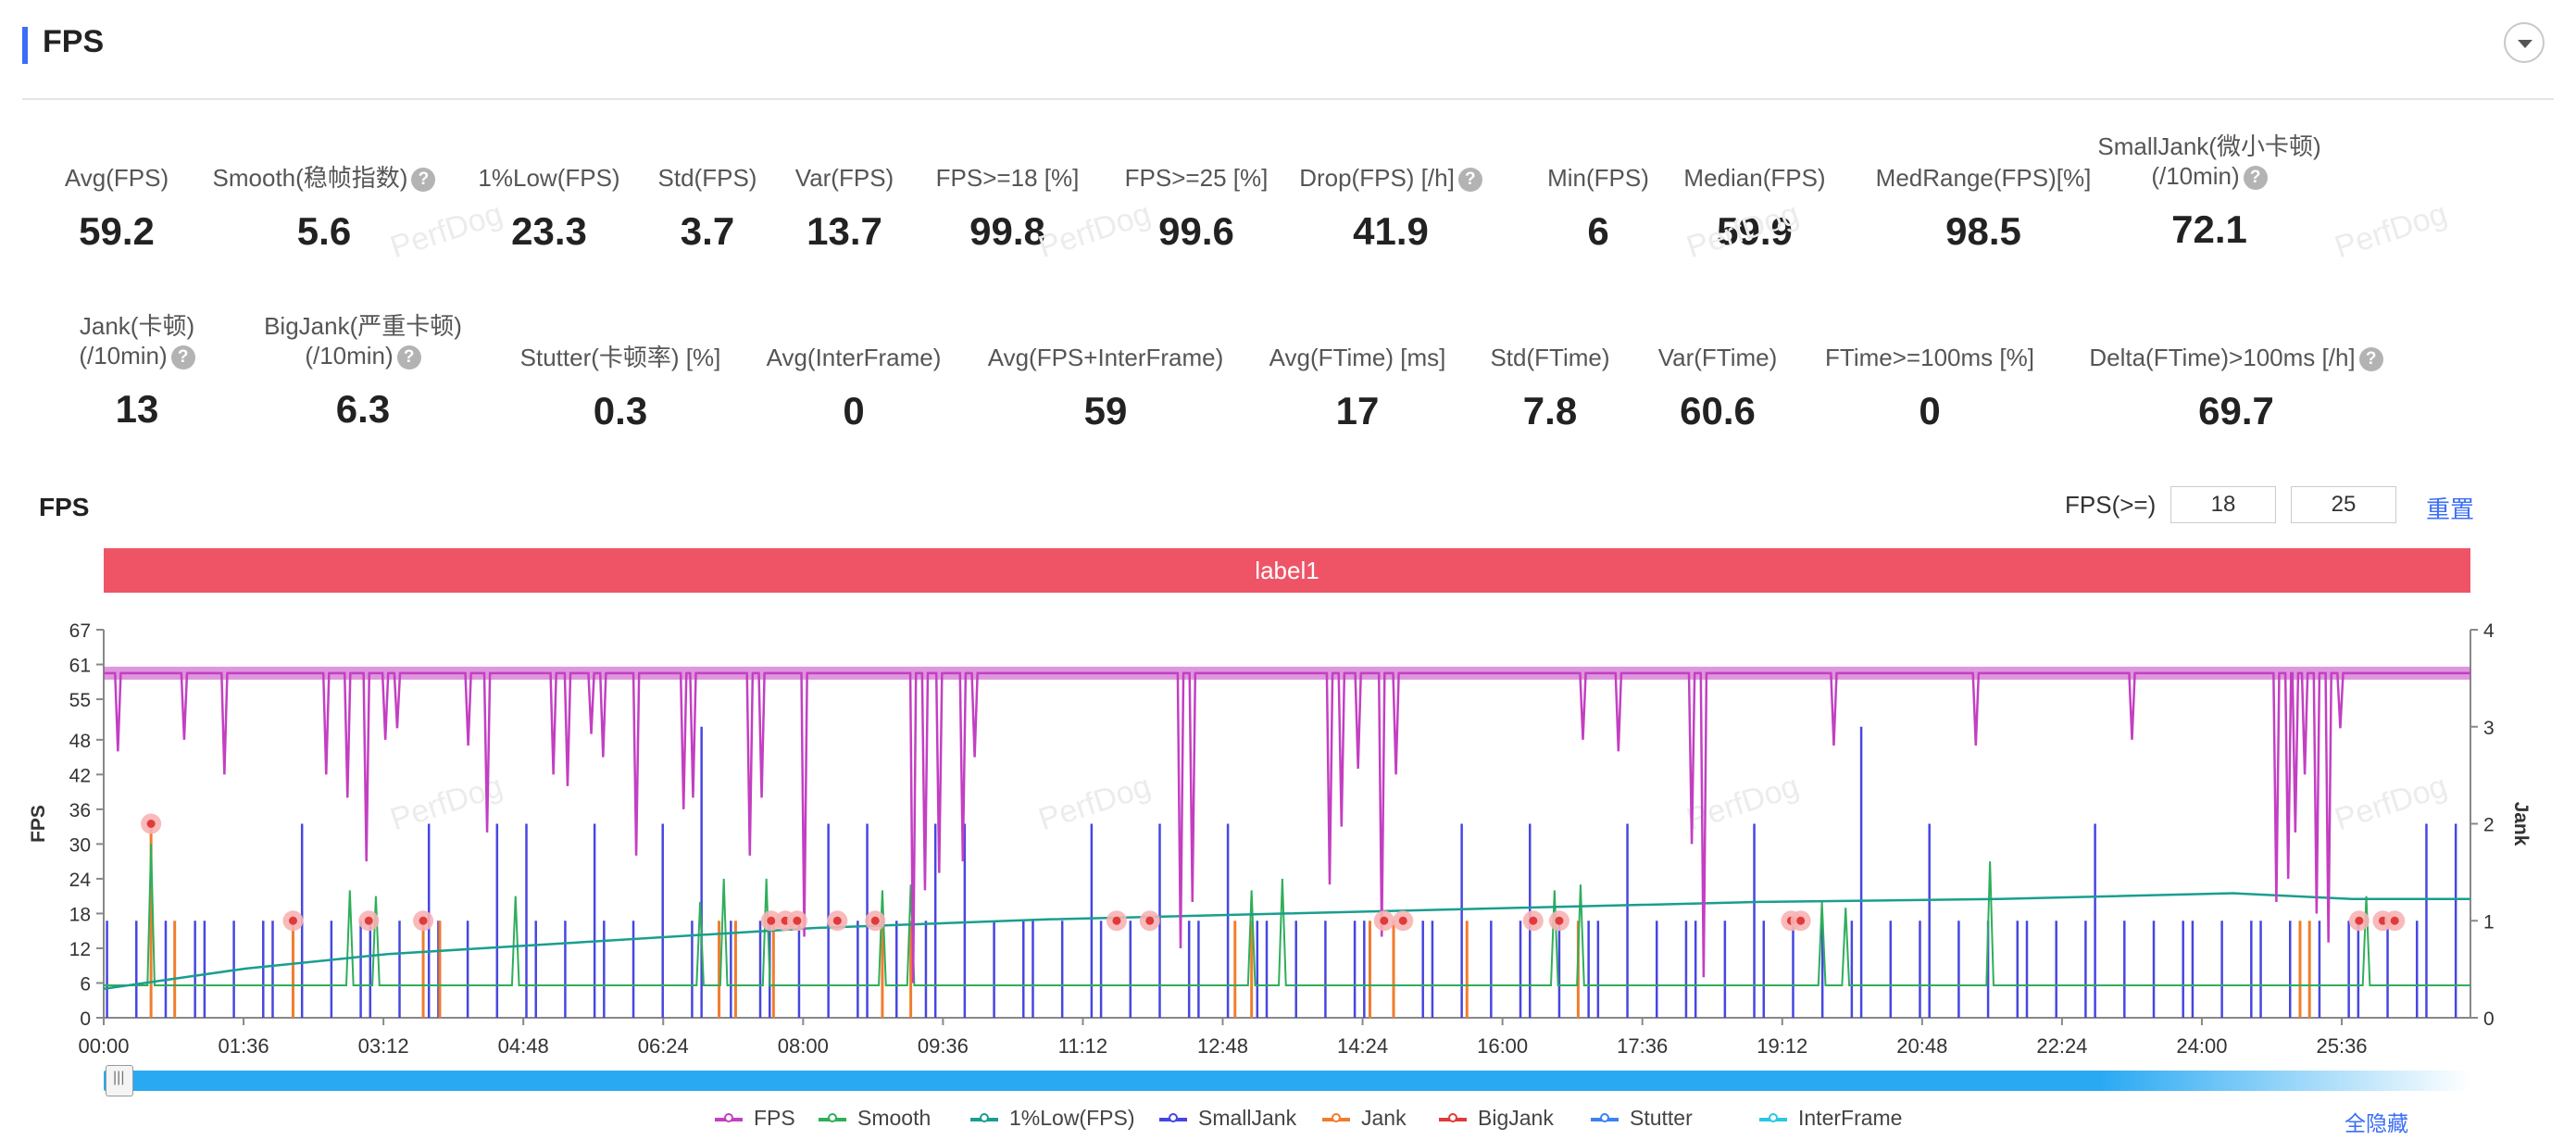 Image resolution: width=2576 pixels, height=1140 pixels. Describe the element at coordinates (2489, 631) in the screenshot. I see `y2-tick-label: 4` at that location.